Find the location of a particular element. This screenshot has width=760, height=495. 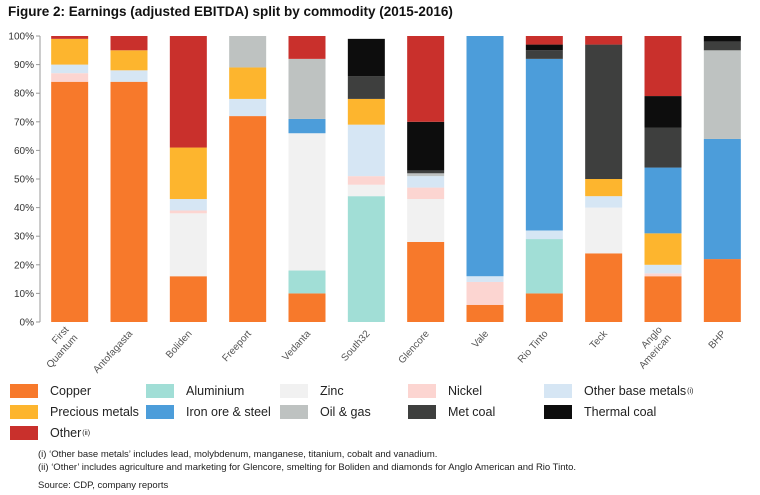

legend-label: Copper is located at coordinates (70, 391).